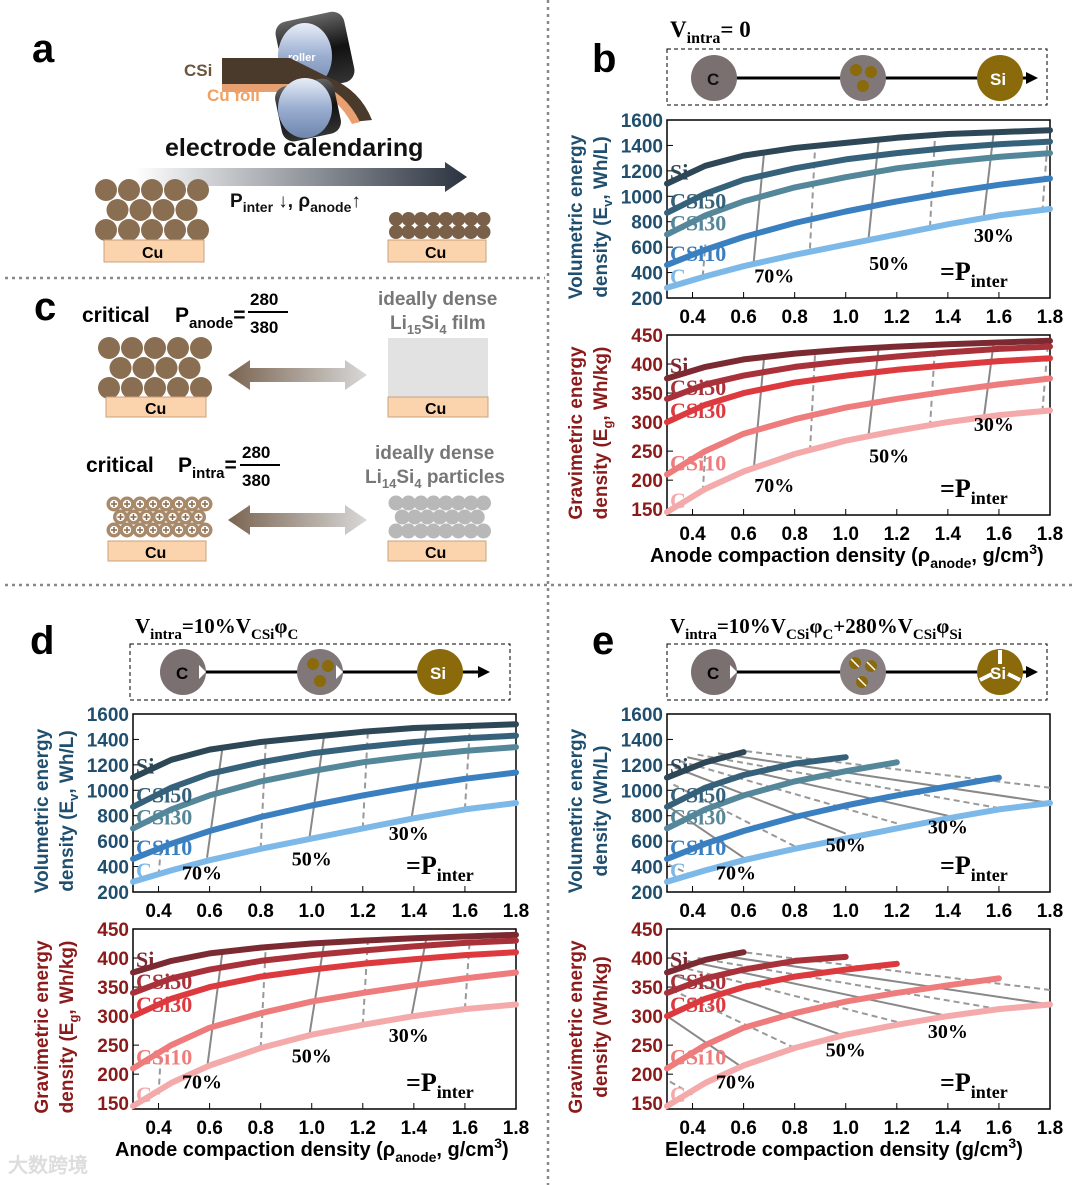 This screenshot has width=1080, height=1185. I want to click on cu-foil-label: Cu foil, so click(233, 95).